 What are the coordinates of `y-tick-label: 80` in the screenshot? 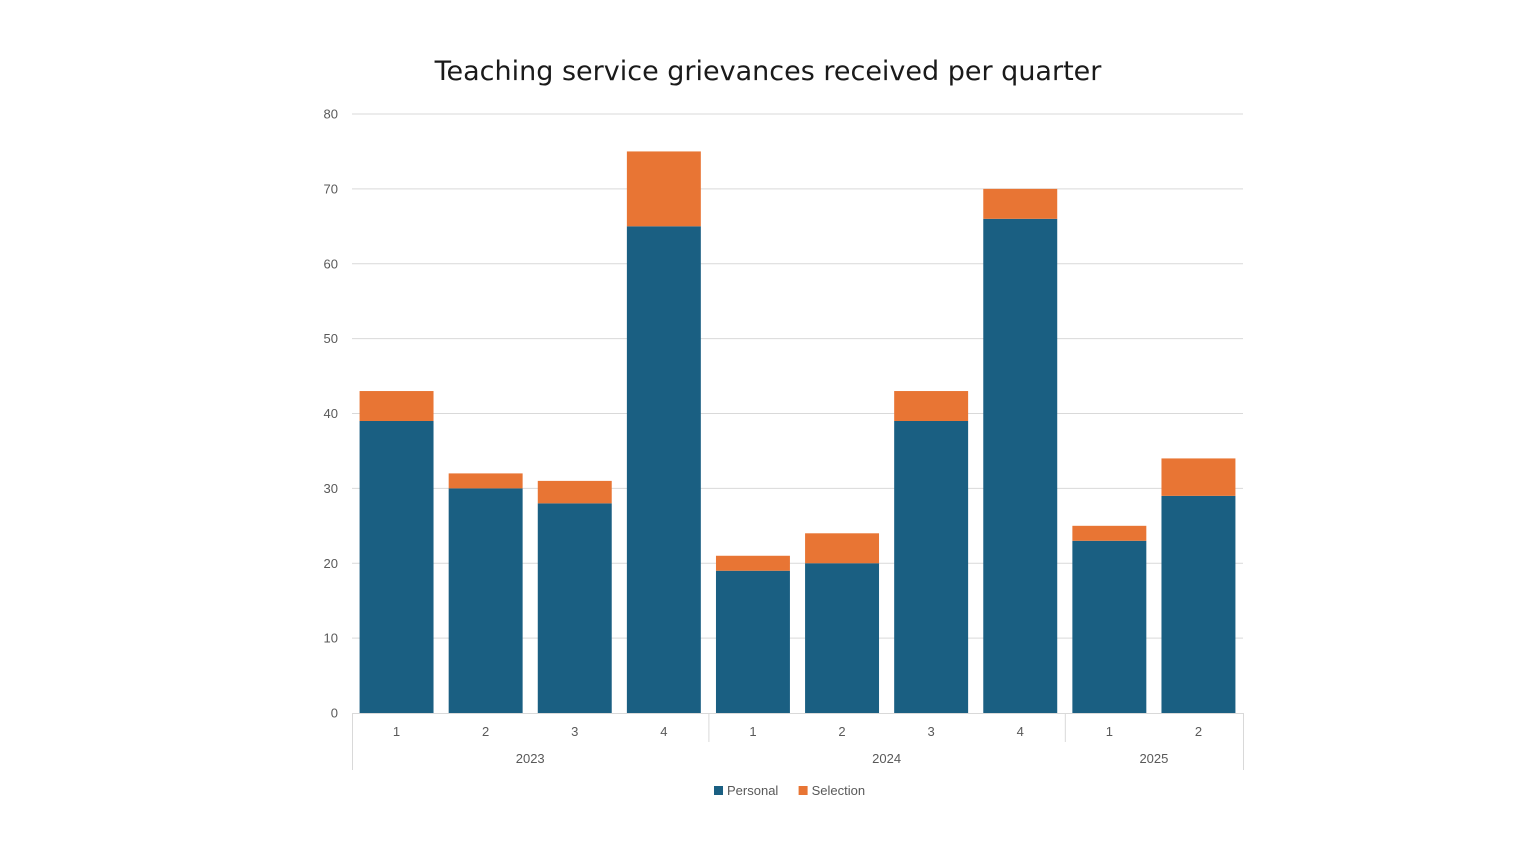 It's located at (331, 114).